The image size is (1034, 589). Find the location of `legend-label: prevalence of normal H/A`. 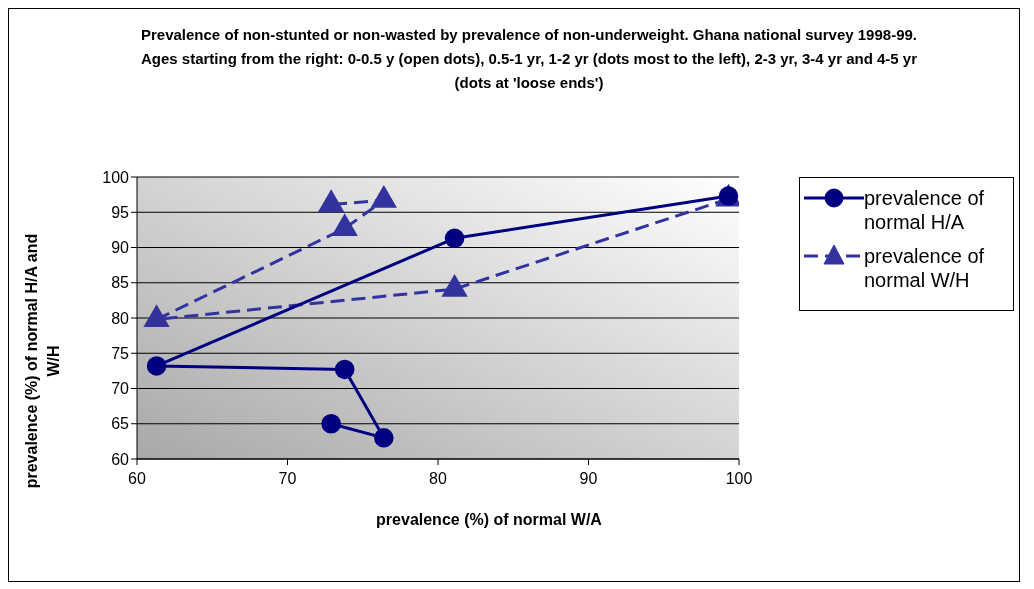

legend-label: prevalence of normal H/A is located at coordinates (925, 210).